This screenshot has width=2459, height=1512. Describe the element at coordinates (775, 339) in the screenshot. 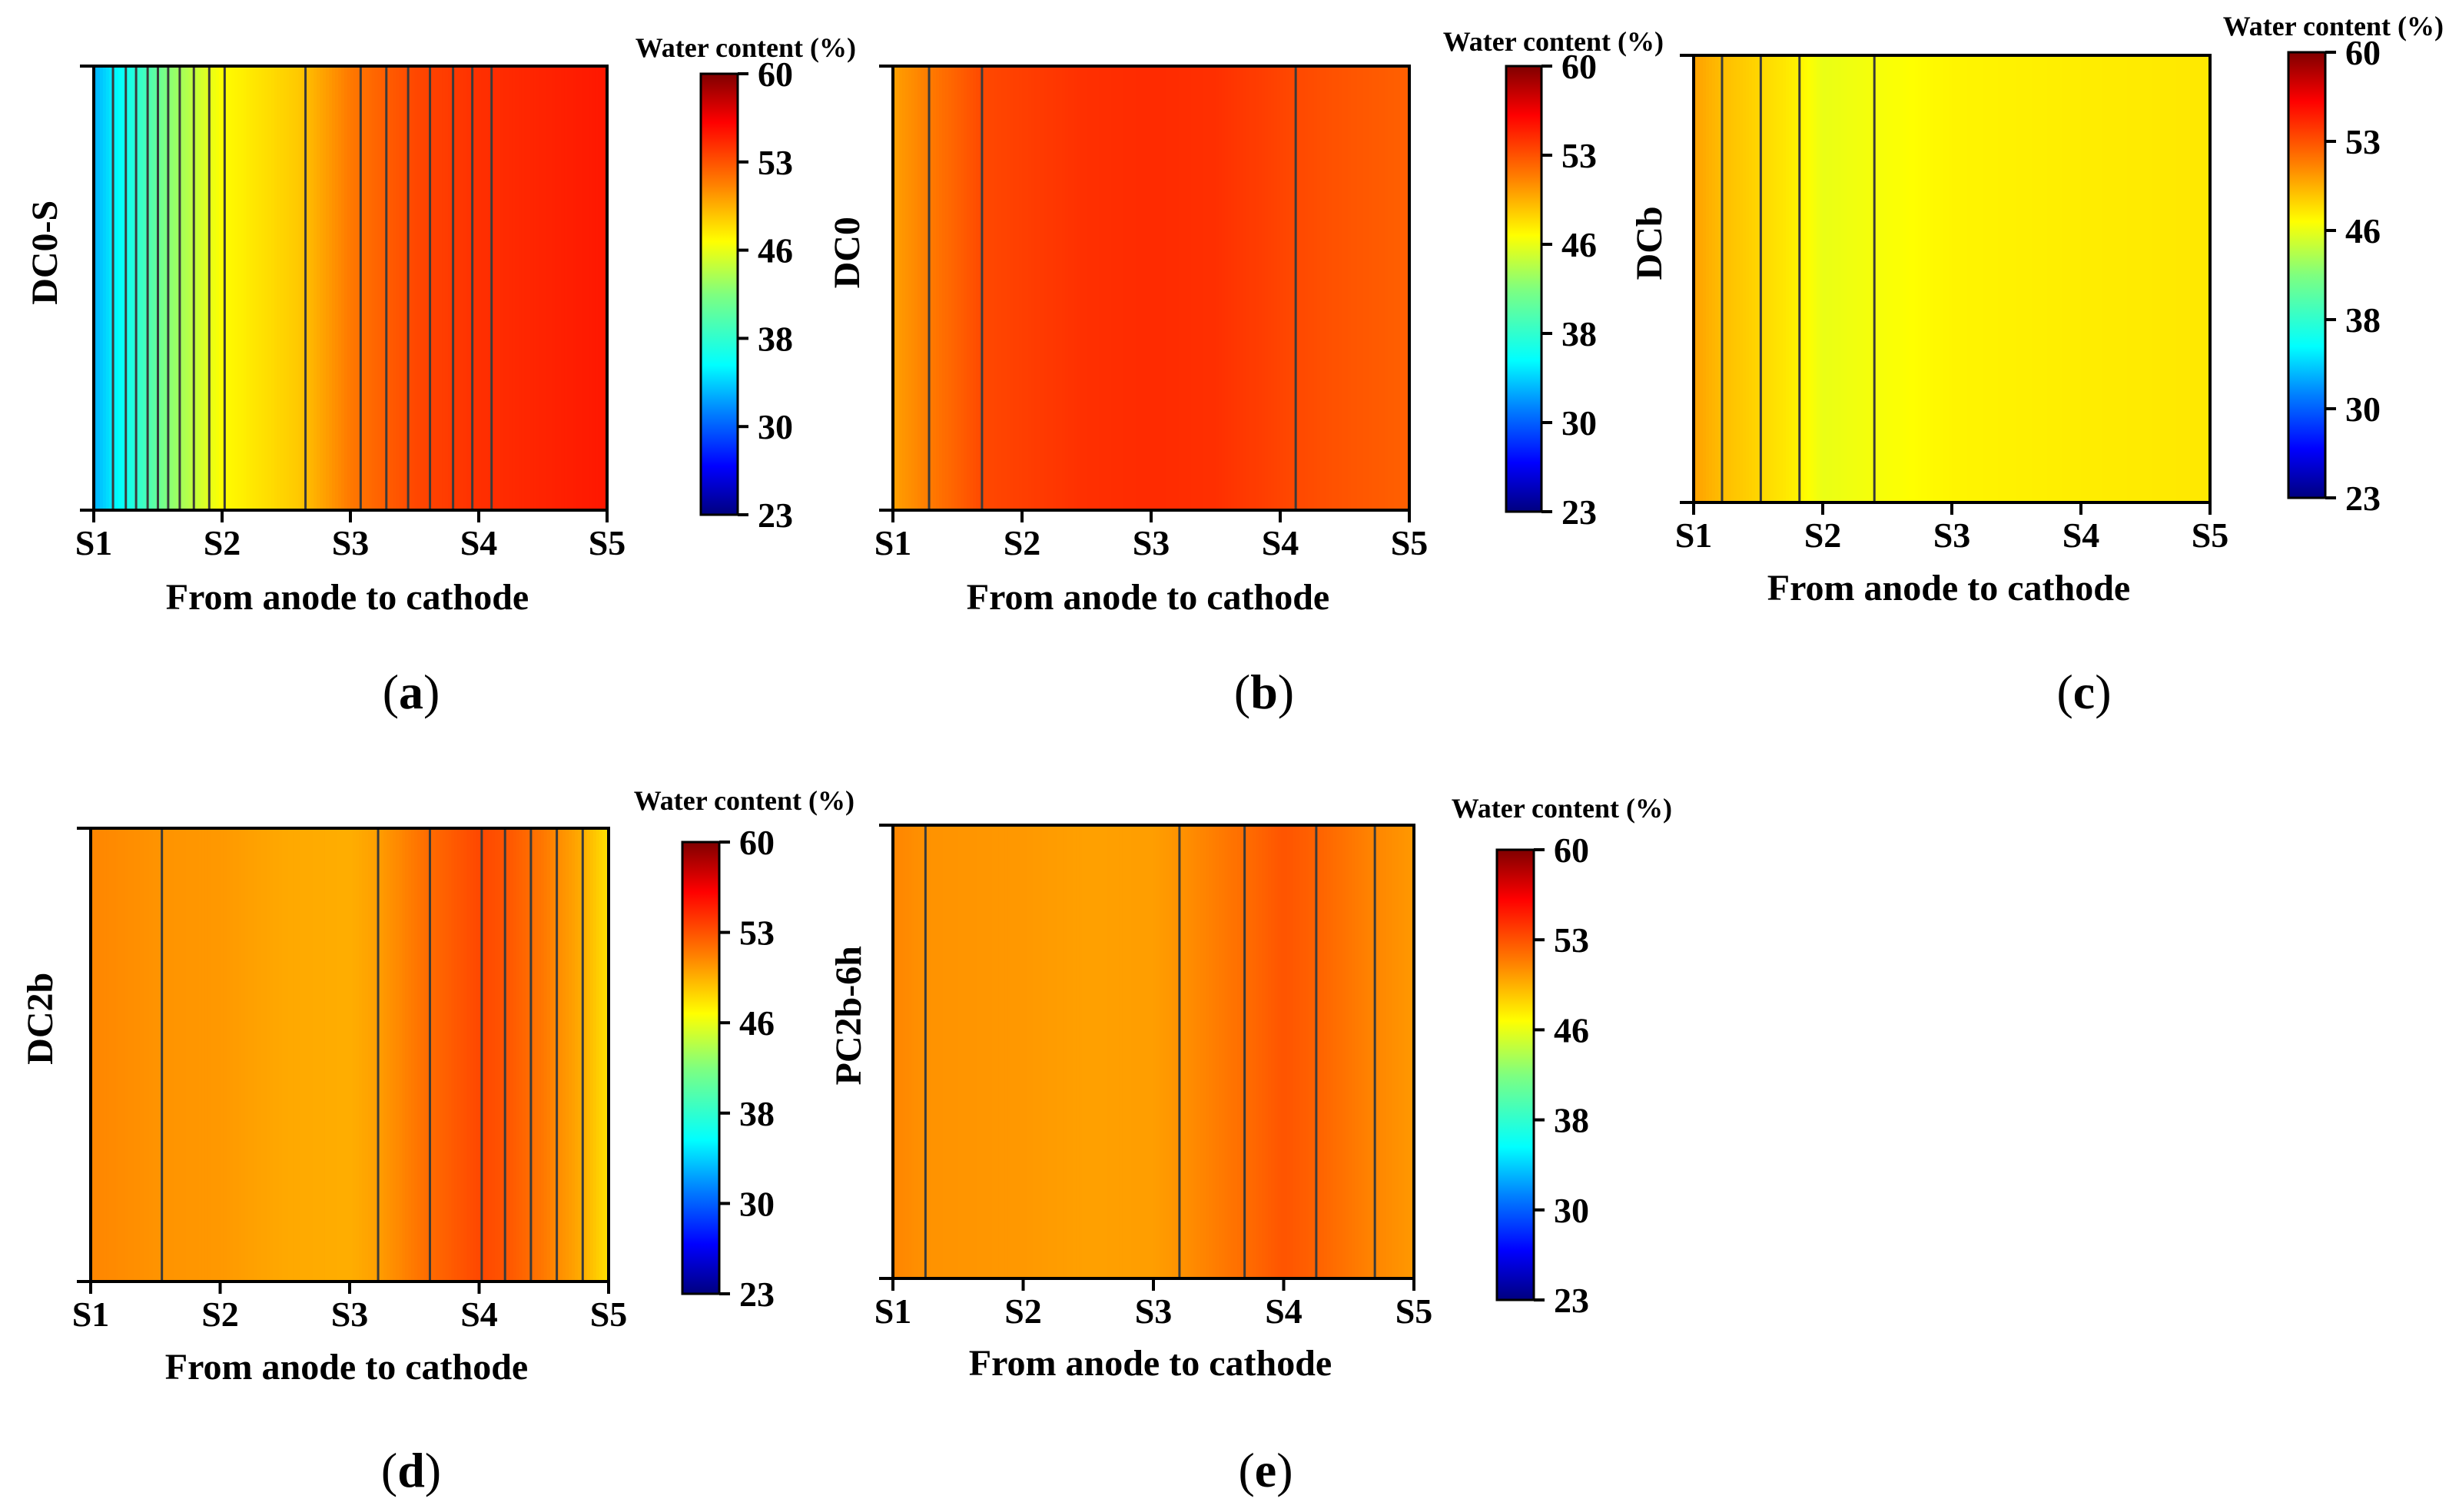

I see `colorbar-tick-label: 38` at that location.